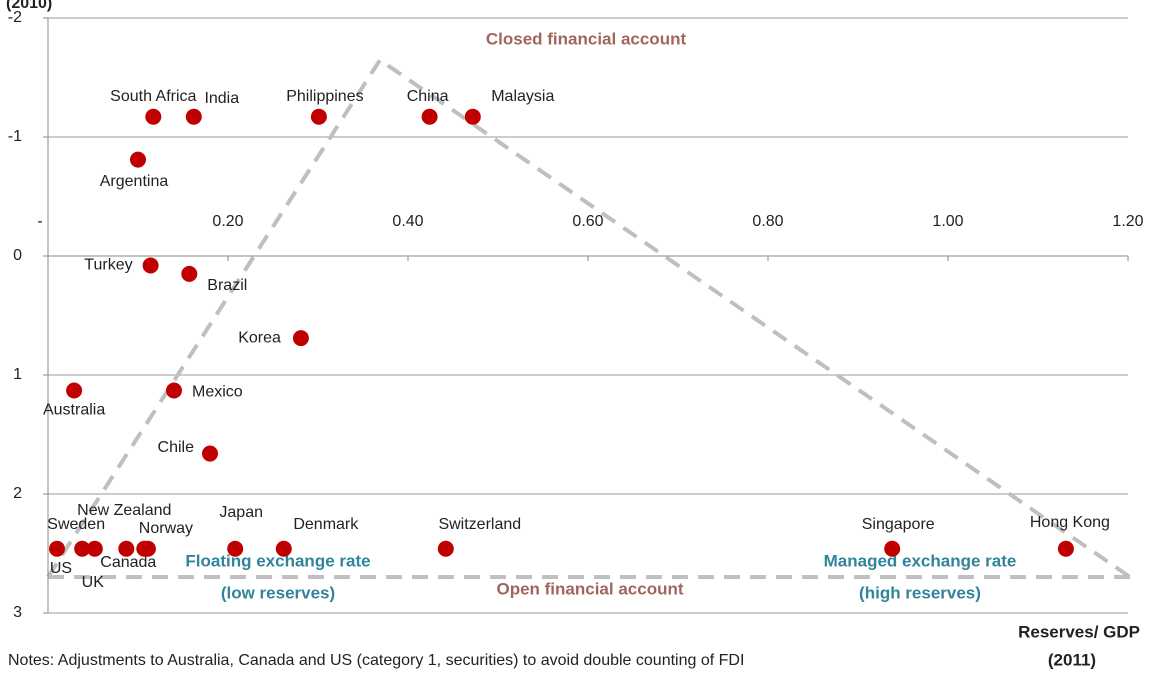 Image resolution: width=1151 pixels, height=681 pixels. Describe the element at coordinates (1072, 659) in the screenshot. I see `x-axis-title: (2011)` at that location.